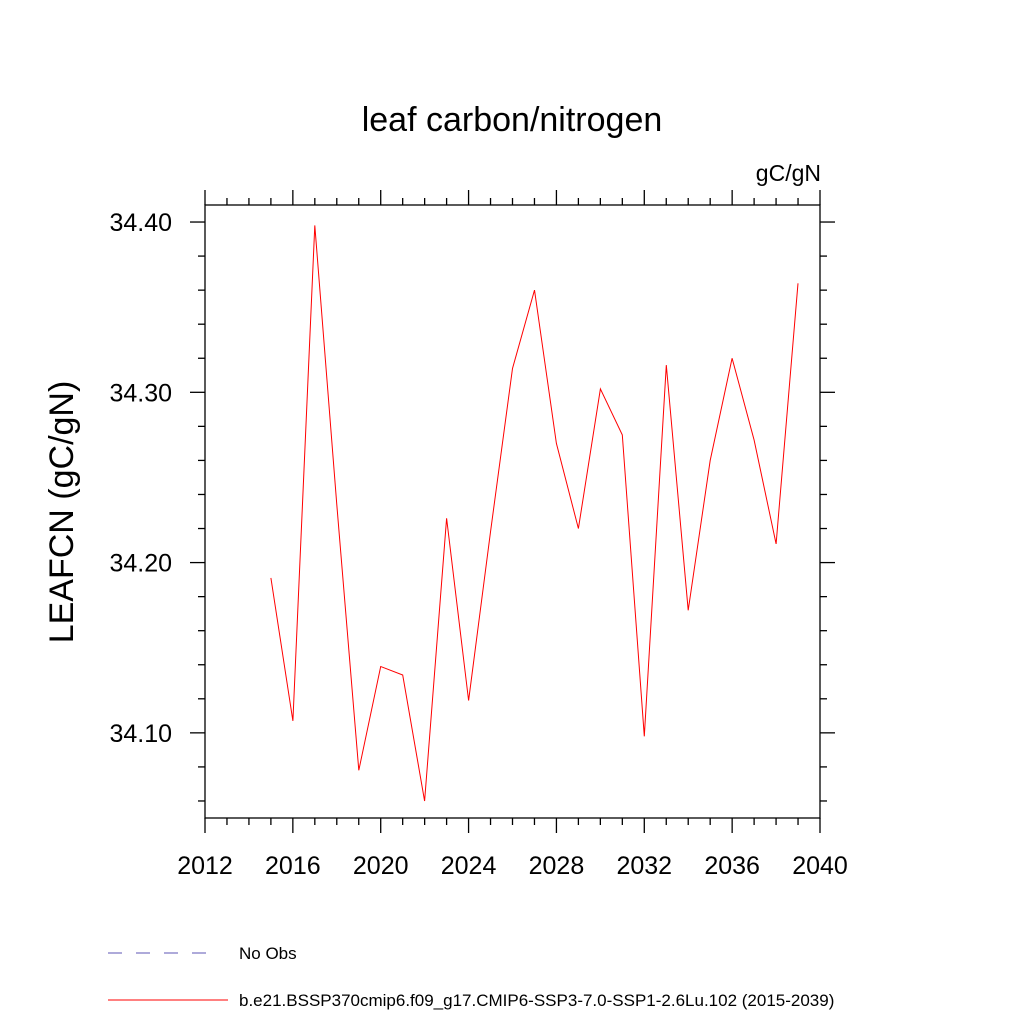 The width and height of the screenshot is (1024, 1024). I want to click on x-tick-label: 2012, so click(205, 866).